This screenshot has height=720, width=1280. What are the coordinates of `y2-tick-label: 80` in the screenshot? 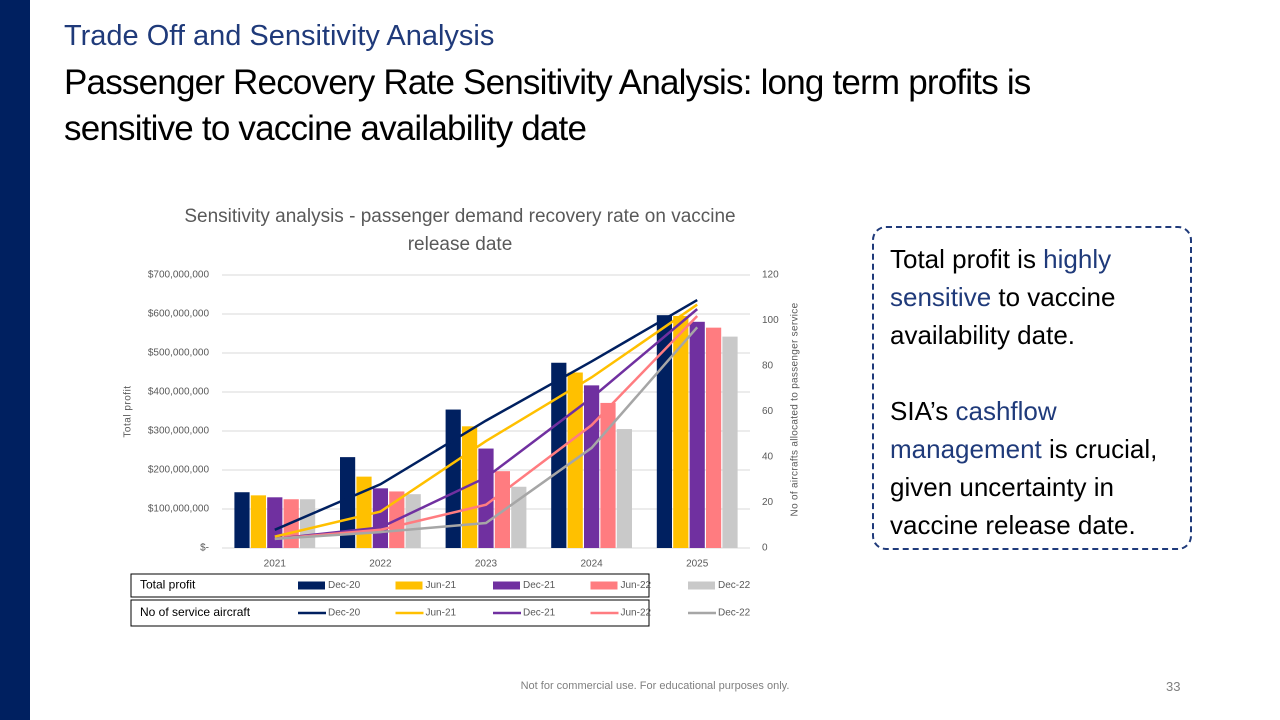 It's located at (768, 366).